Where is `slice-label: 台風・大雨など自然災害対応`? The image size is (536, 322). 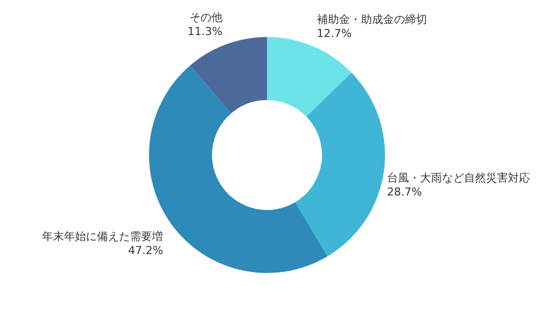 slice-label: 台風・大雨など自然災害対応 is located at coordinates (458, 178).